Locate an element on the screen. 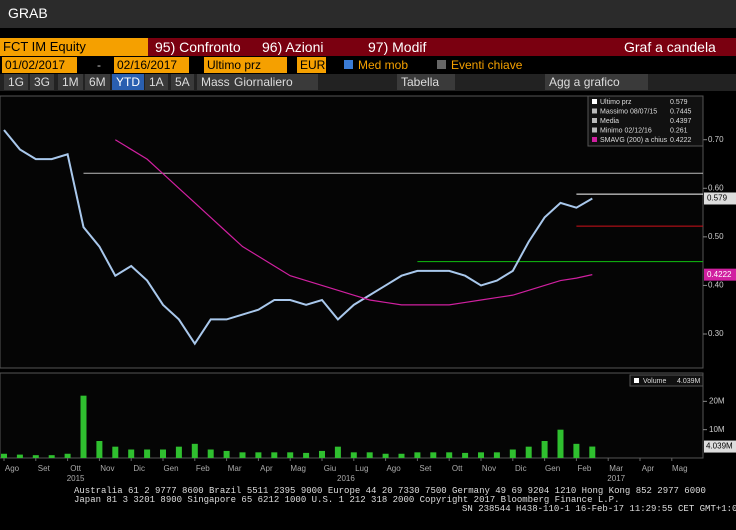 The image size is (736, 530). legend-value: 0.4222 is located at coordinates (681, 140).